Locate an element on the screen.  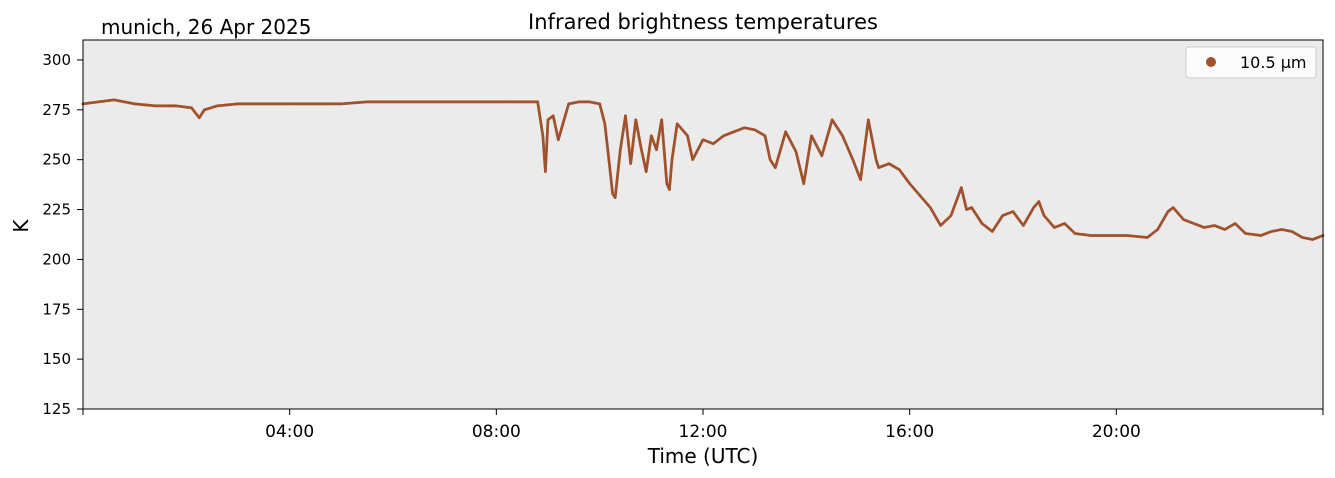
station-date-label: munich, 26 Apr 2025 is located at coordinates (206, 27).